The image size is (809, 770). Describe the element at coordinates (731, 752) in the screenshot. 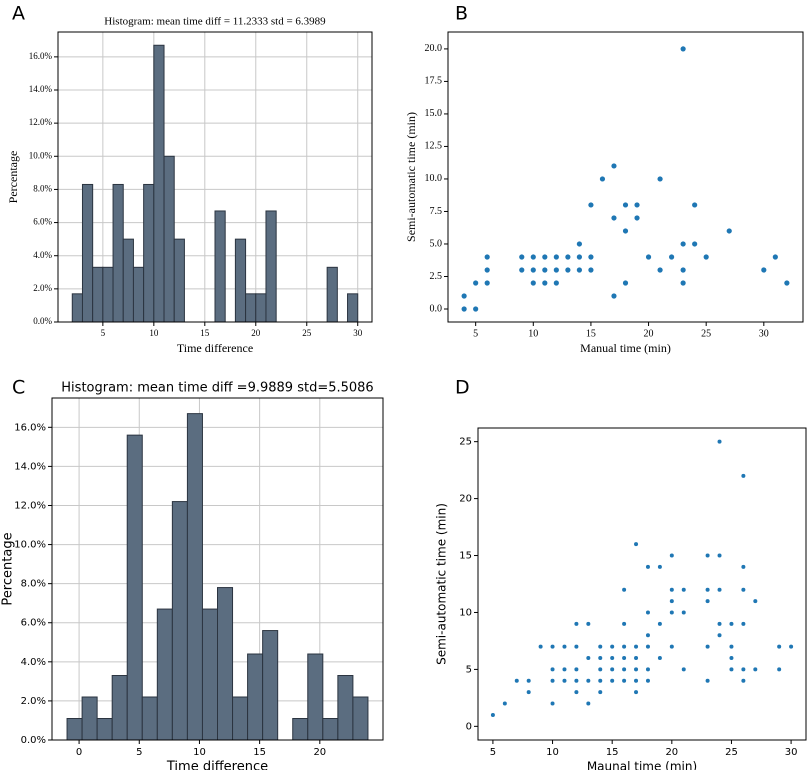

I see `x-tick-label: 25` at that location.